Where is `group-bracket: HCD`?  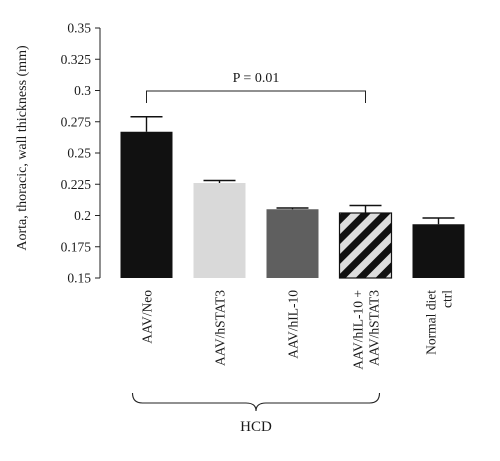
group-bracket: HCD is located at coordinates (256, 413).